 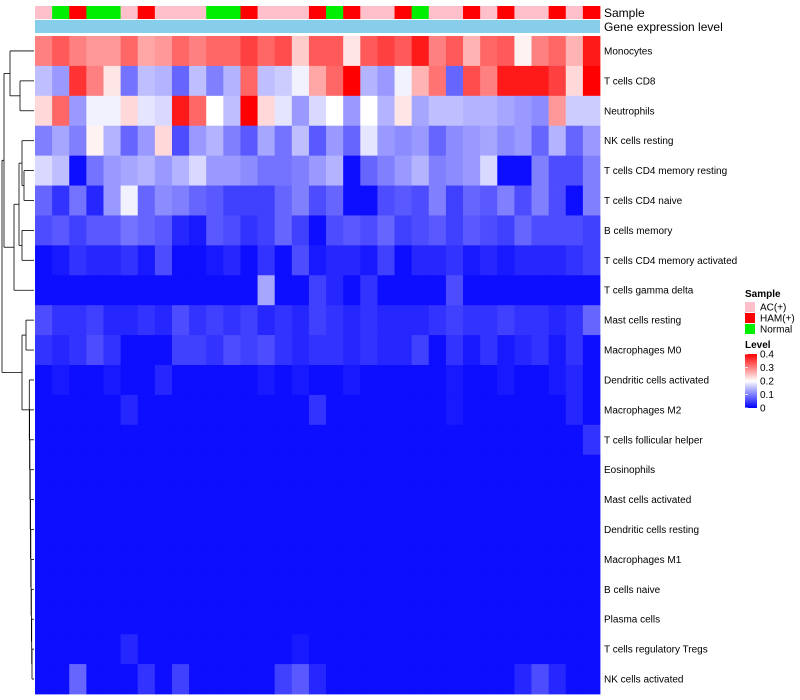 I want to click on row-label: T cells CD8, so click(x=630, y=81).